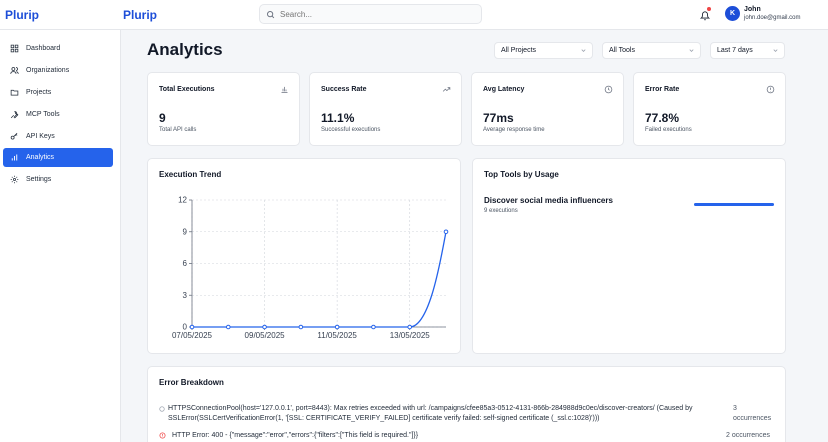 This screenshot has width=828, height=442. I want to click on stat-card-error-rate: Error Rate 77.8% Failed executions, so click(709, 109).